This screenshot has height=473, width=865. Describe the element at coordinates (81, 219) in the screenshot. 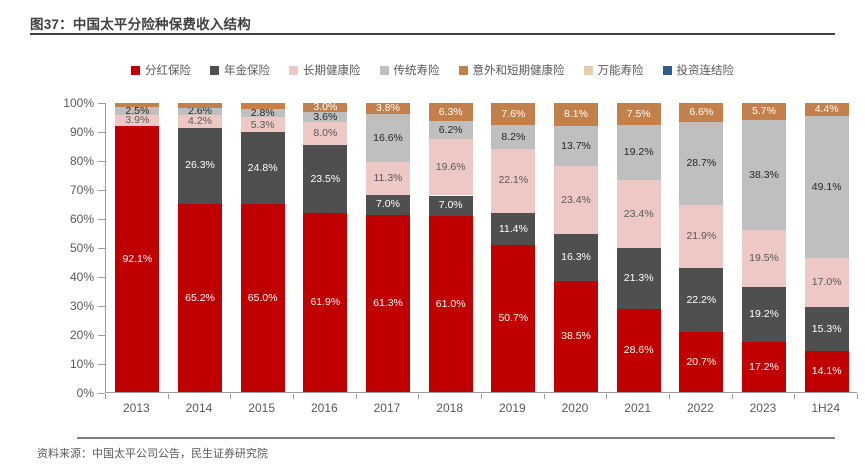

I see `y-axis-label: 60%` at that location.